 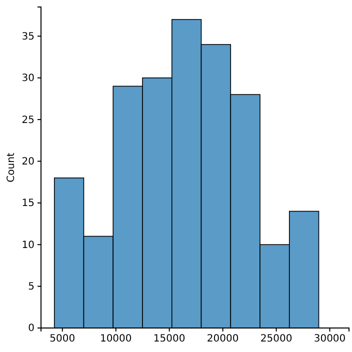 I want to click on x-tick-label: 20000, so click(x=222, y=339).